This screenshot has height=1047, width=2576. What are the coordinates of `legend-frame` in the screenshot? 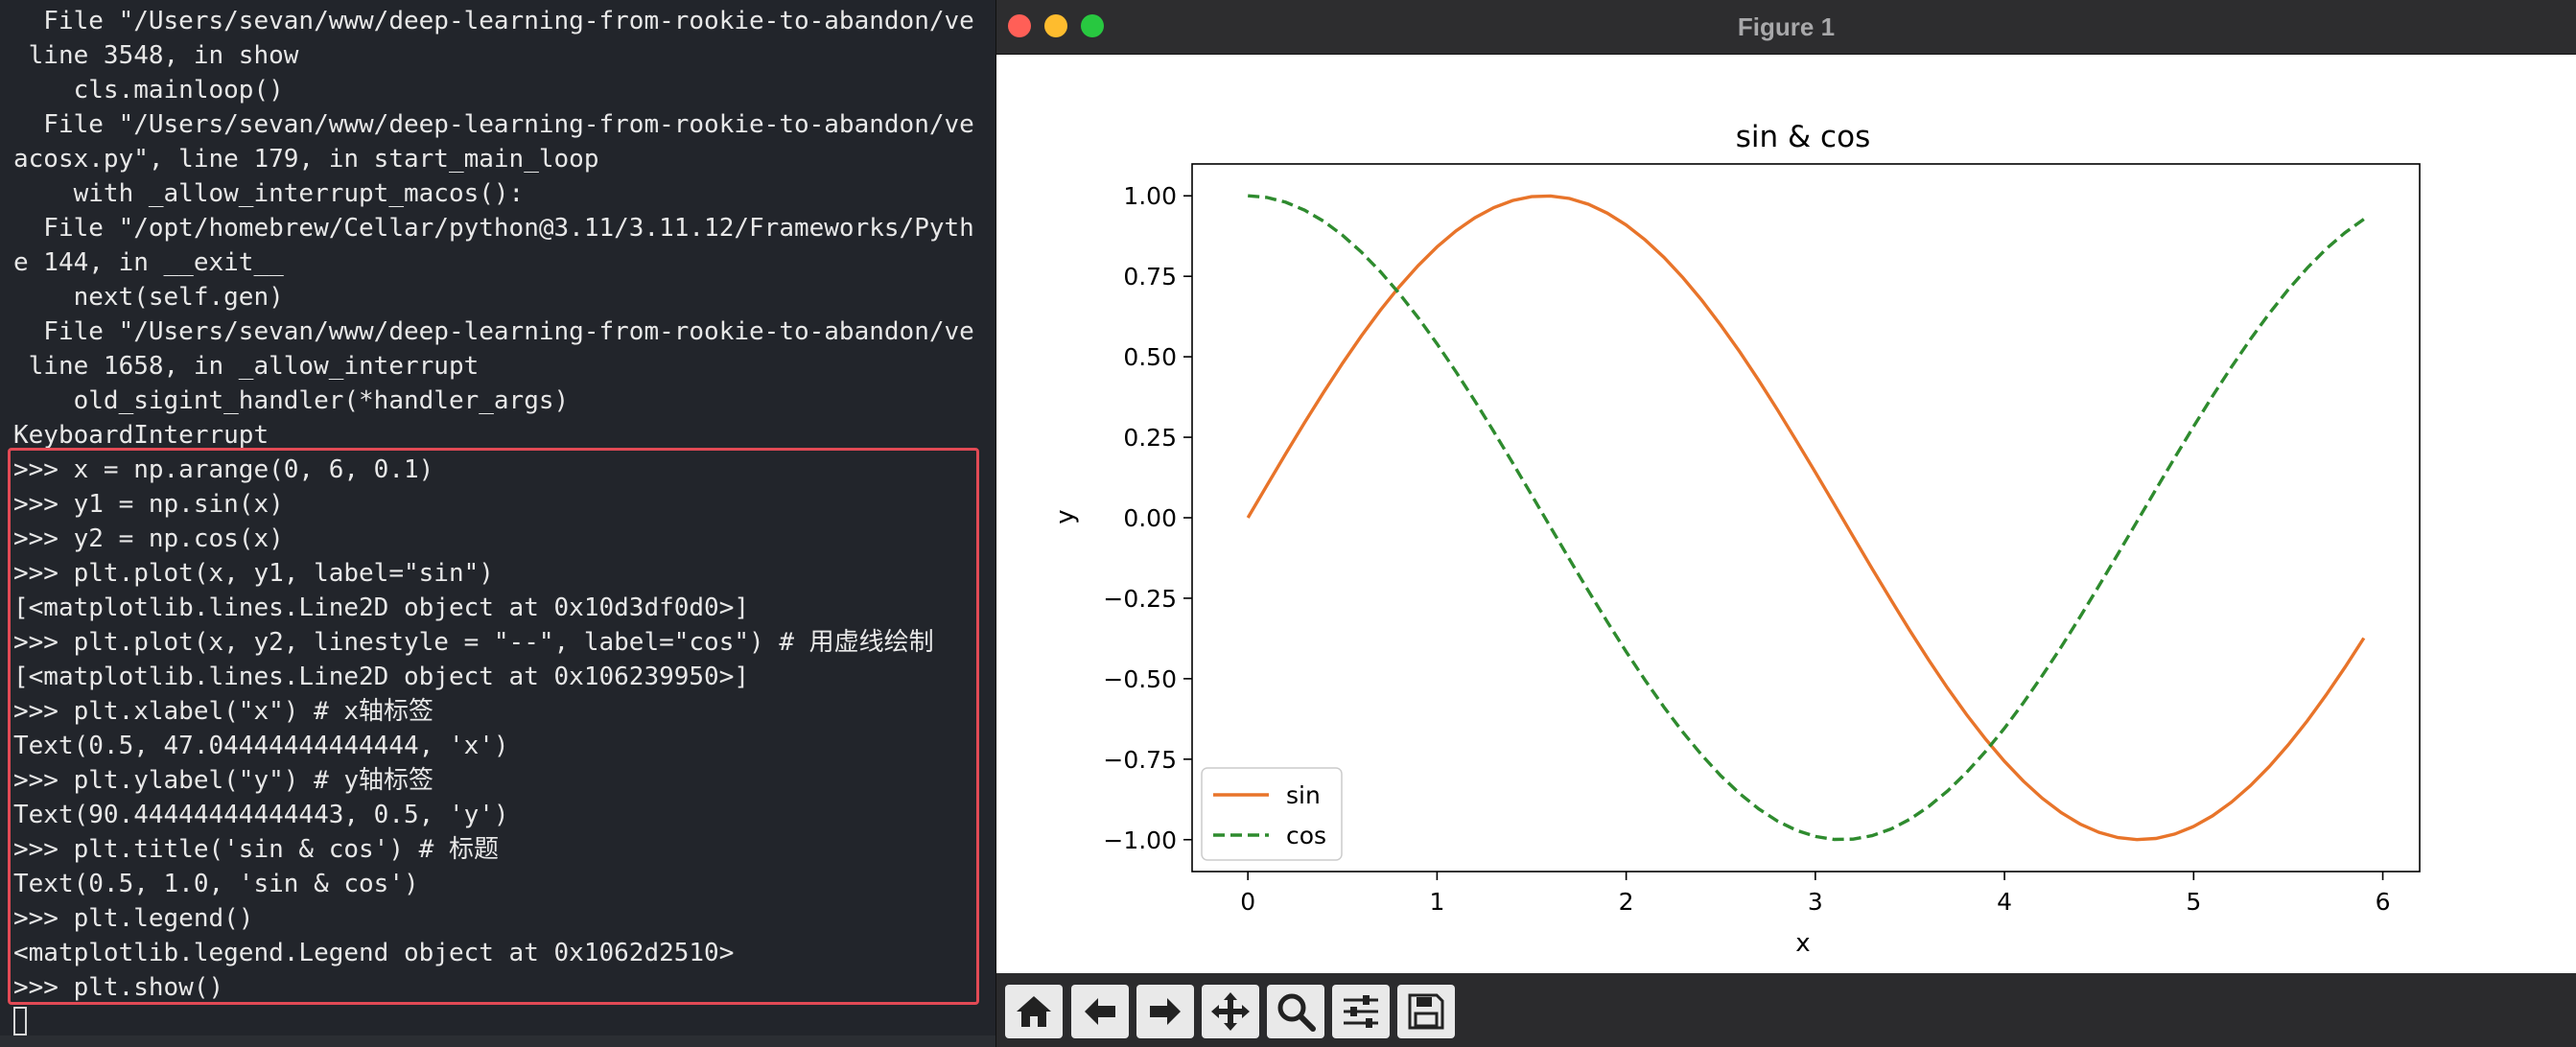 It's located at (1272, 814).